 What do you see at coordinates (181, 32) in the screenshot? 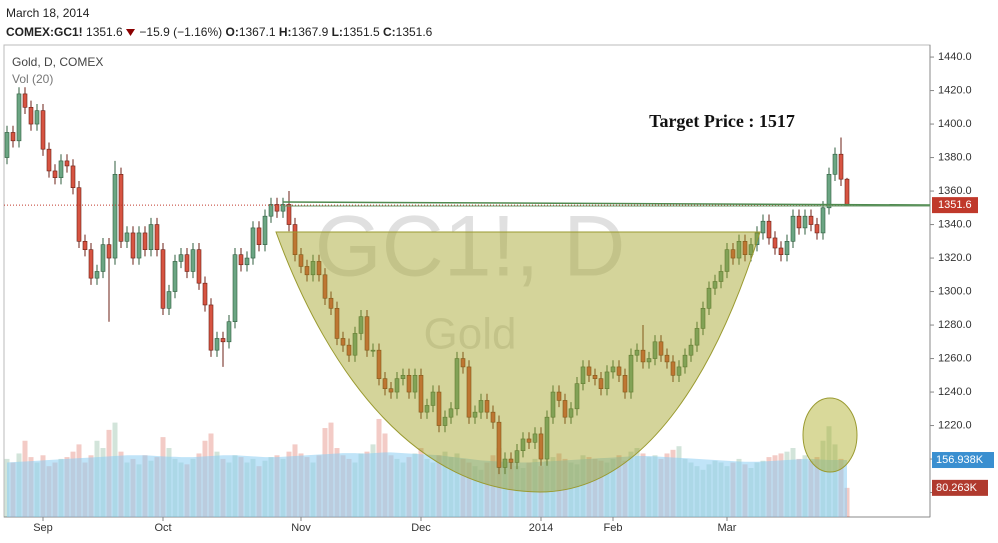
I see `change: −15.9 (−1.16%)` at bounding box center [181, 32].